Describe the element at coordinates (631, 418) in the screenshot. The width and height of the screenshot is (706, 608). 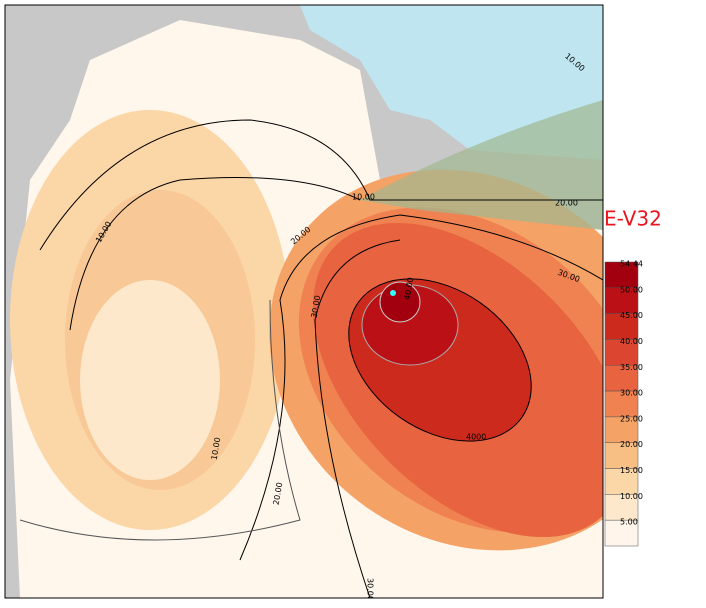
I see `legend-label: 25.00` at that location.